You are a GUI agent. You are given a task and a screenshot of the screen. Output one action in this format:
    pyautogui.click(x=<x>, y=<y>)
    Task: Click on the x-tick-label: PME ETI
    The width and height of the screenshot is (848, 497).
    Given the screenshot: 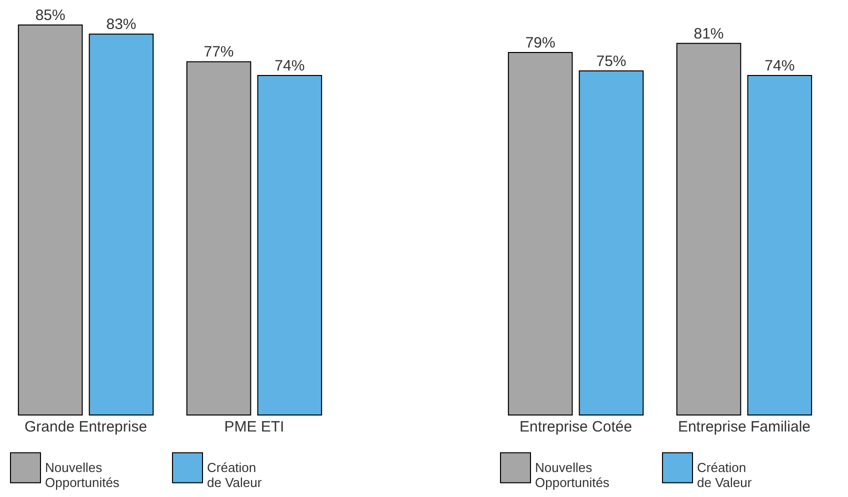 What is the action you would take?
    pyautogui.click(x=254, y=427)
    